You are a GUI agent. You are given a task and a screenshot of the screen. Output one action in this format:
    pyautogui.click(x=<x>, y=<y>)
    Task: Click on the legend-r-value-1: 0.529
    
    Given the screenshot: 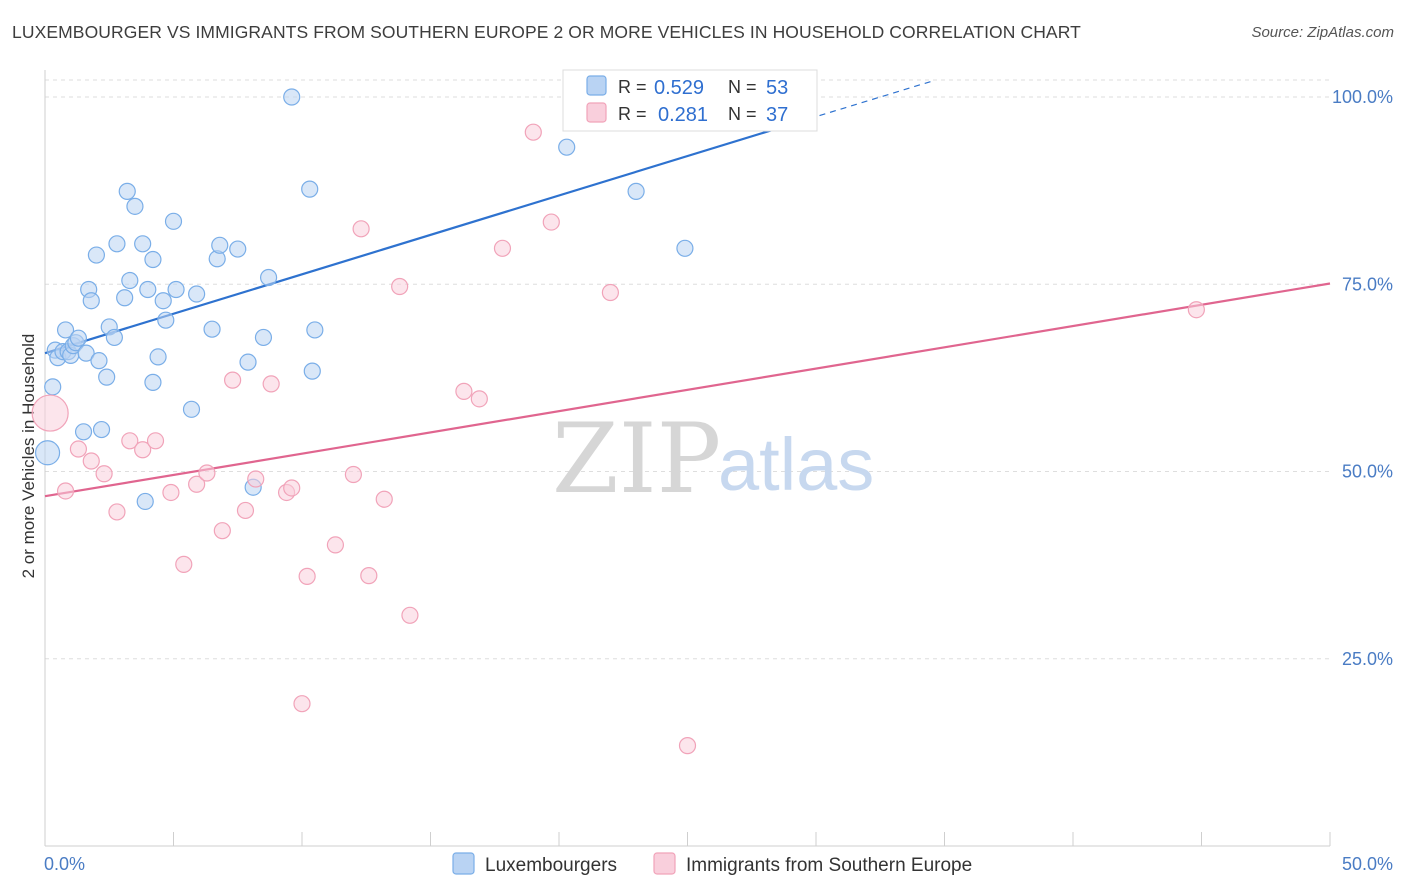 What is the action you would take?
    pyautogui.click(x=679, y=88)
    